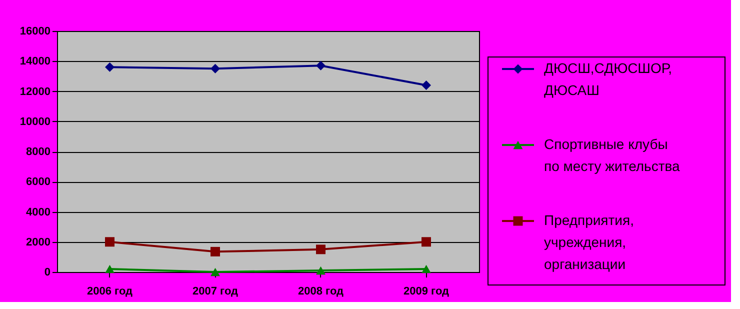 The image size is (740, 309). What do you see at coordinates (38, 152) in the screenshot?
I see `y-tick-label: 8000` at bounding box center [38, 152].